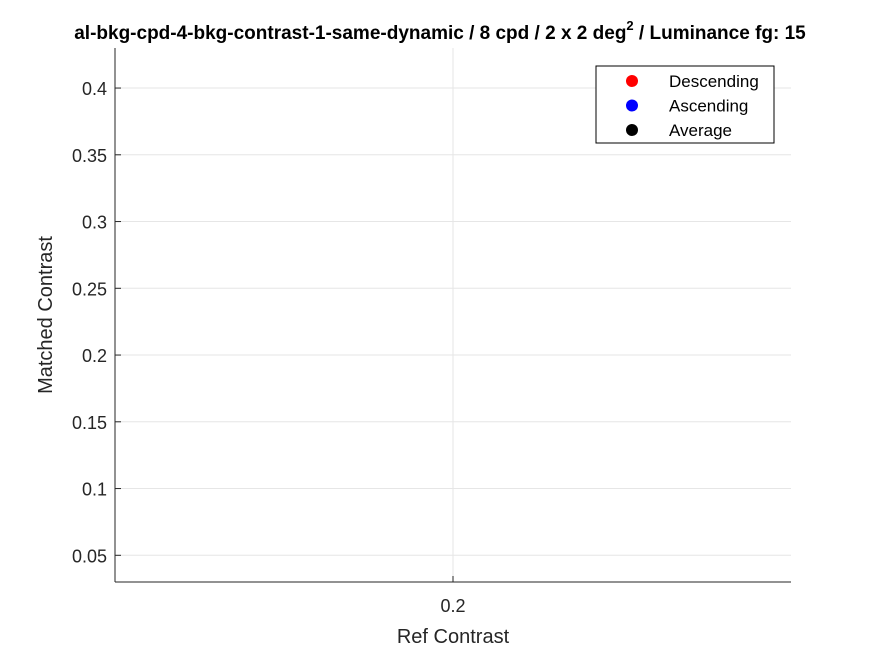 The image size is (875, 656). I want to click on legend-marker-ascending, so click(632, 105).